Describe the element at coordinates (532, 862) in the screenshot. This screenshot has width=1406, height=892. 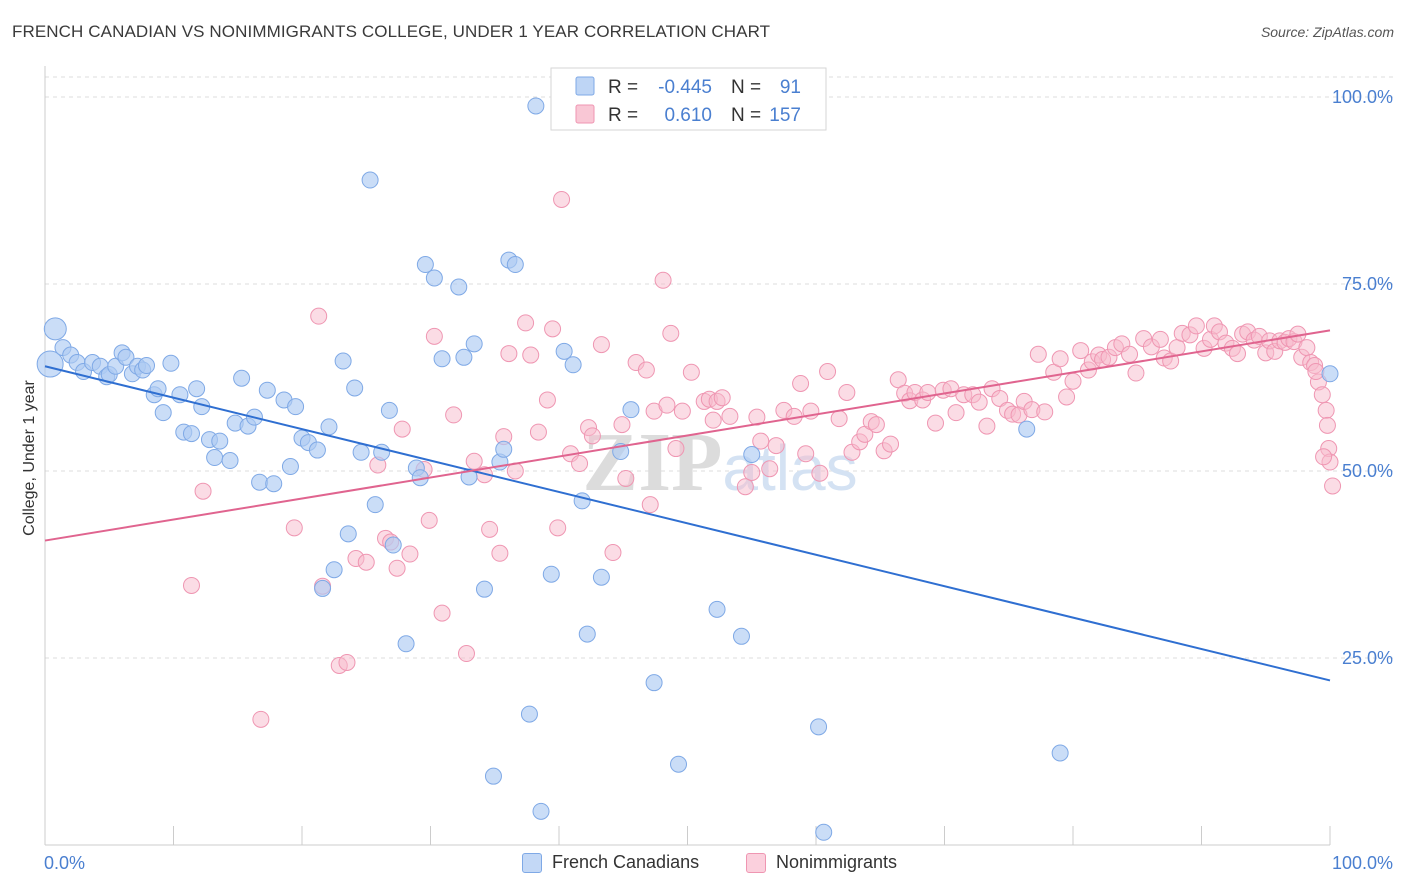
I see `blue-swatch` at that location.